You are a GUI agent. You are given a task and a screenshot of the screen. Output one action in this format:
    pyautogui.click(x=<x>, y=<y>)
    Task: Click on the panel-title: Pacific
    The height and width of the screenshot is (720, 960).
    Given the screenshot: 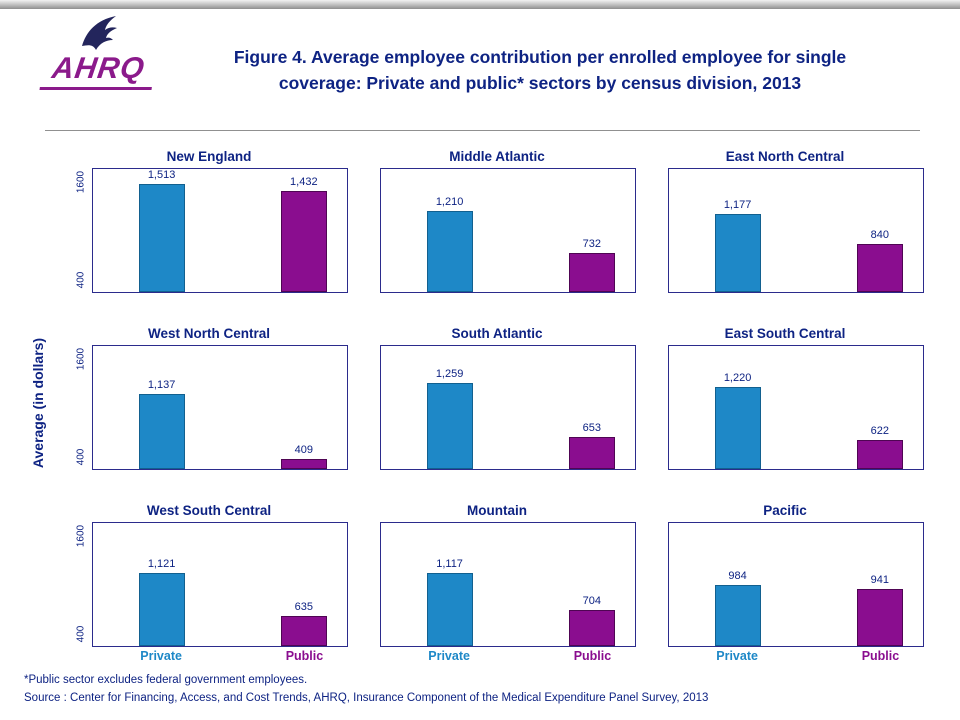 What is the action you would take?
    pyautogui.click(x=785, y=510)
    